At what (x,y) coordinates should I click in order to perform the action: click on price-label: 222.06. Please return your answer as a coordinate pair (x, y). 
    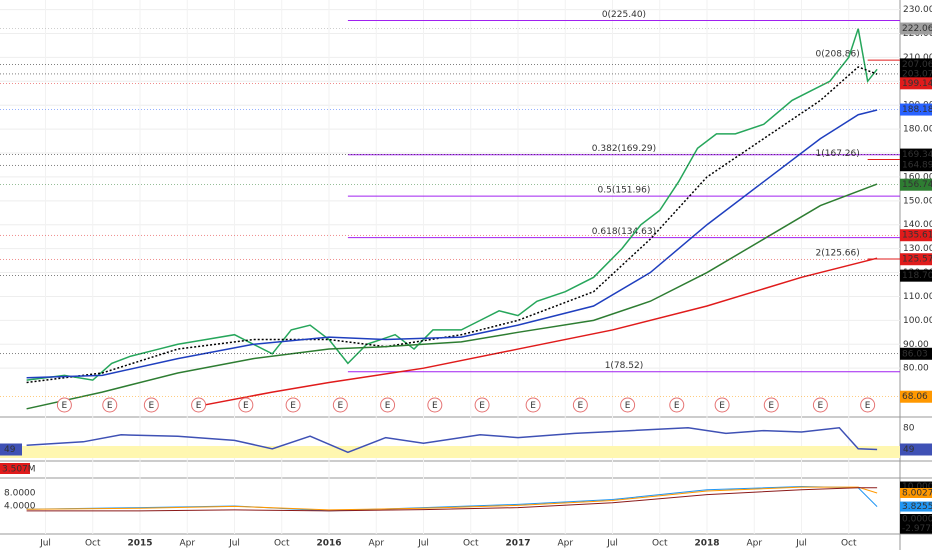
    Looking at the image, I should click on (917, 29).